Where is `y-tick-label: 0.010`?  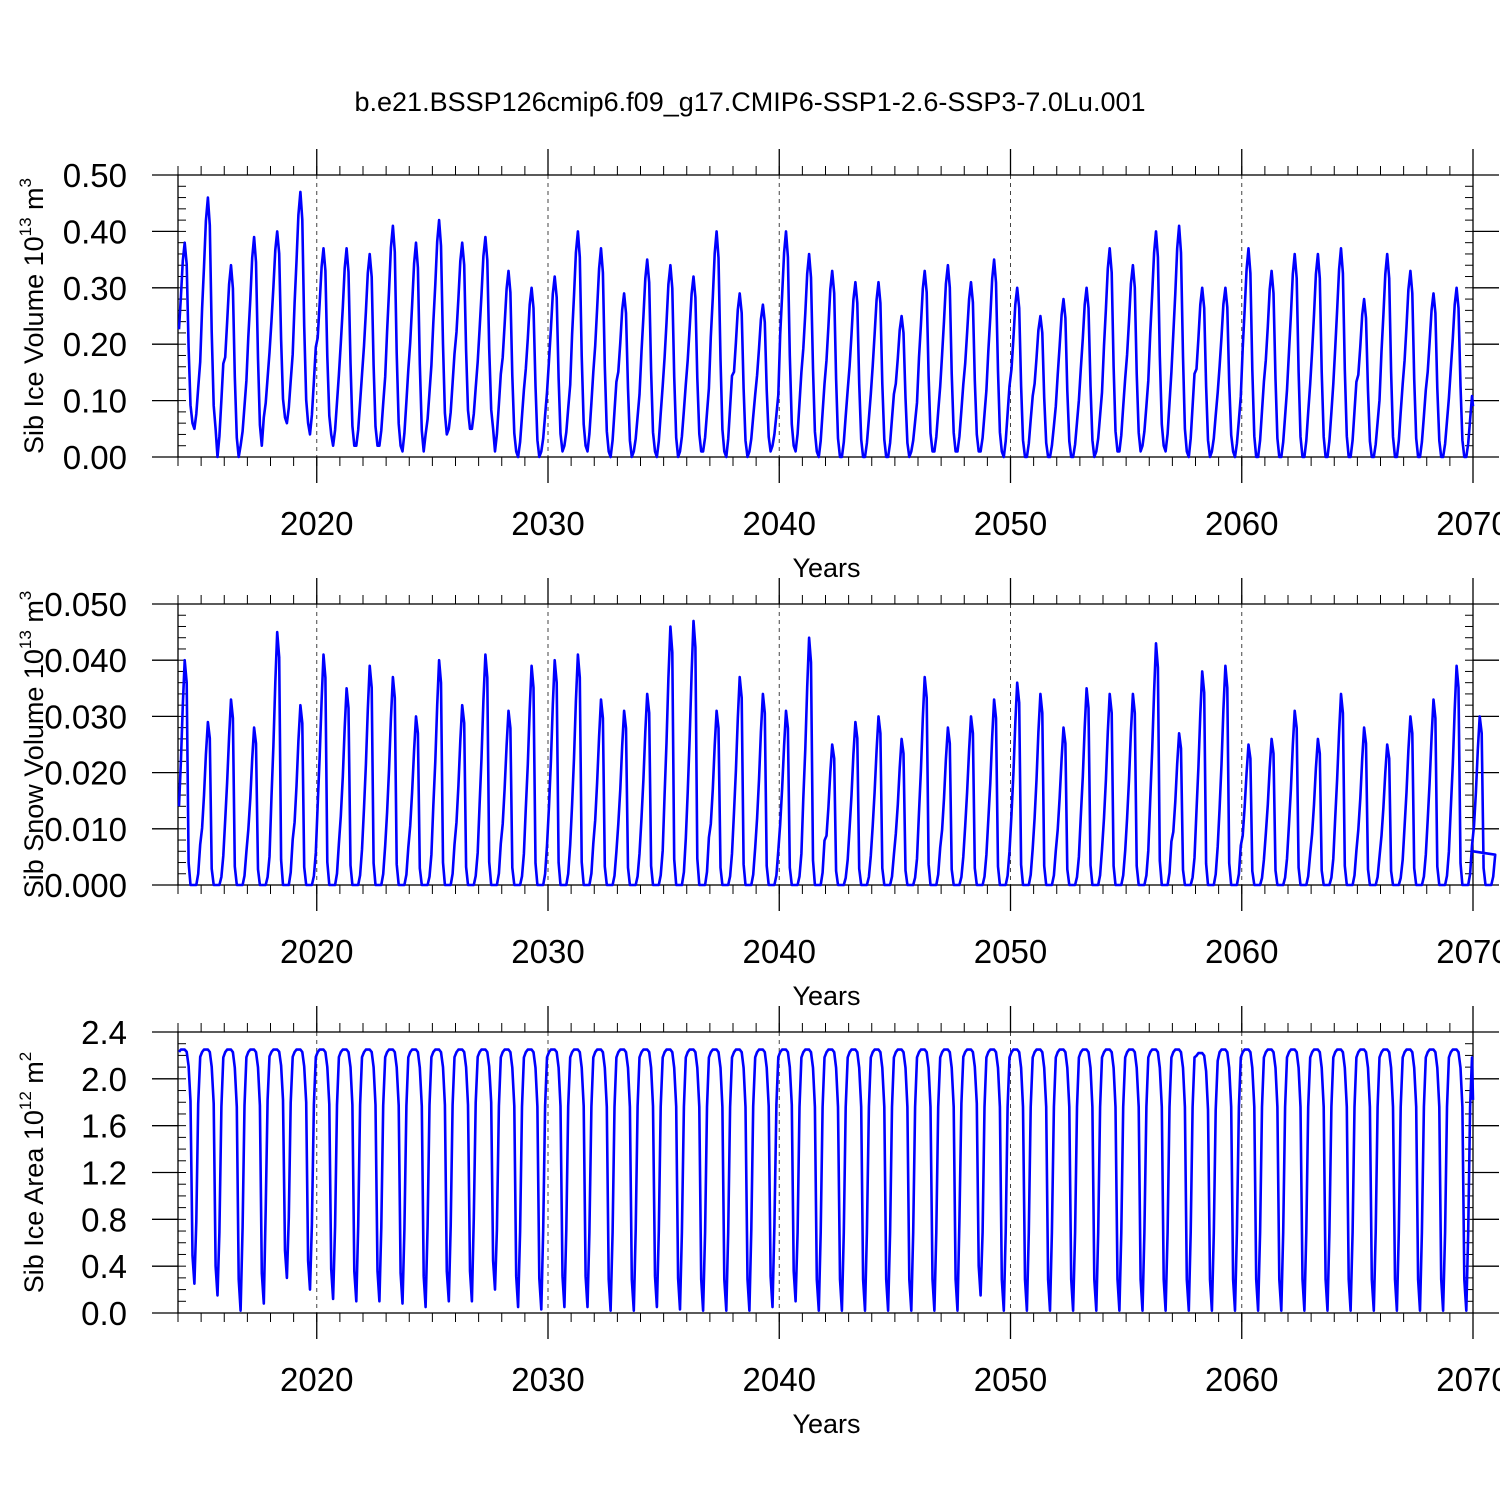 y-tick-label: 0.010 is located at coordinates (85, 829).